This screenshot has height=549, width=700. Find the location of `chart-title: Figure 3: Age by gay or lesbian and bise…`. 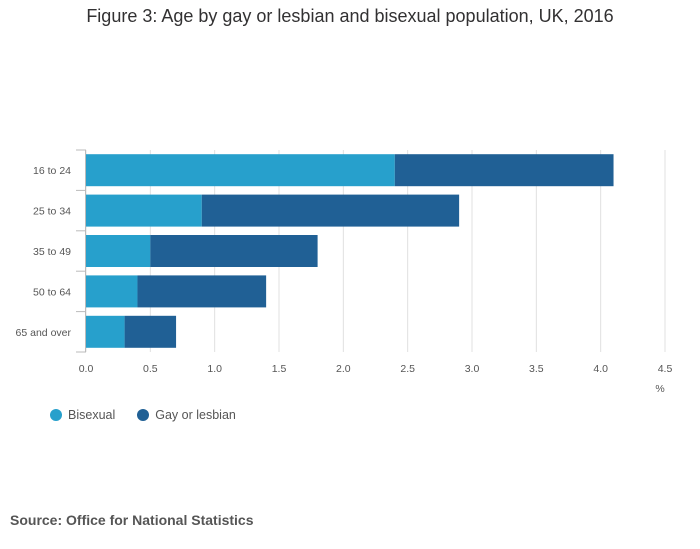

chart-title: Figure 3: Age by gay or lesbian and bise… is located at coordinates (350, 16).